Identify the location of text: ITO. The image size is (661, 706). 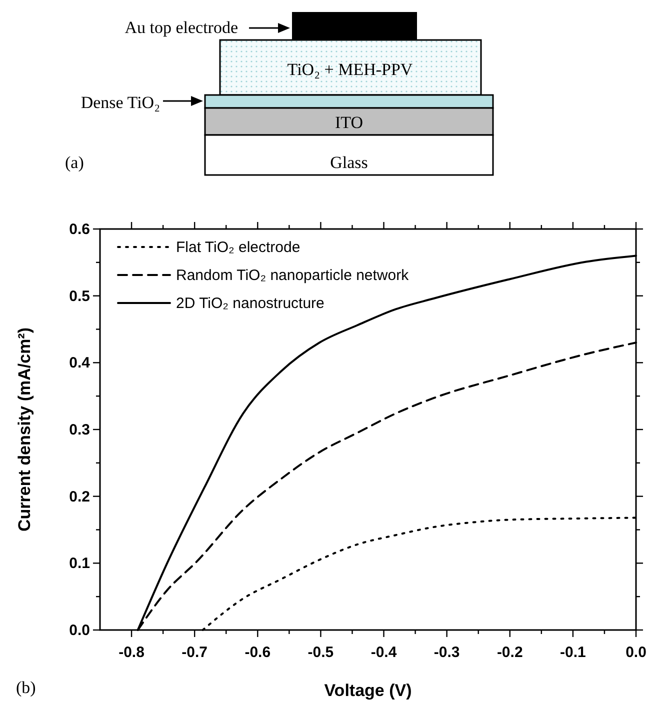
(349, 122).